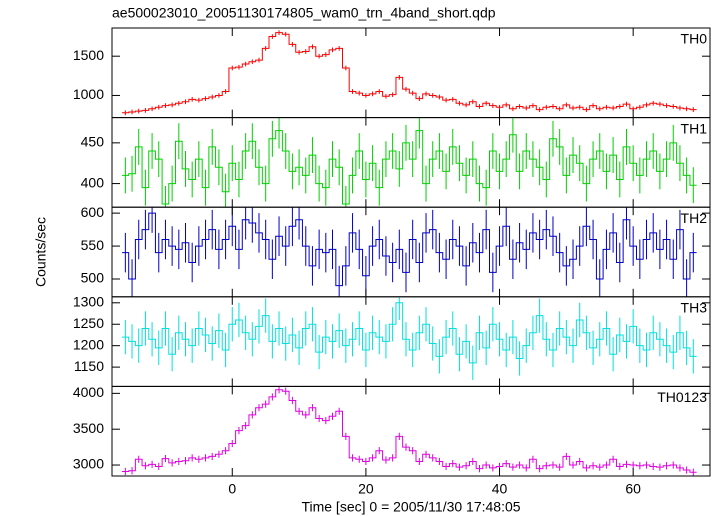 This screenshot has height=516, width=717. I want to click on x-tick-label: 40, so click(500, 489).